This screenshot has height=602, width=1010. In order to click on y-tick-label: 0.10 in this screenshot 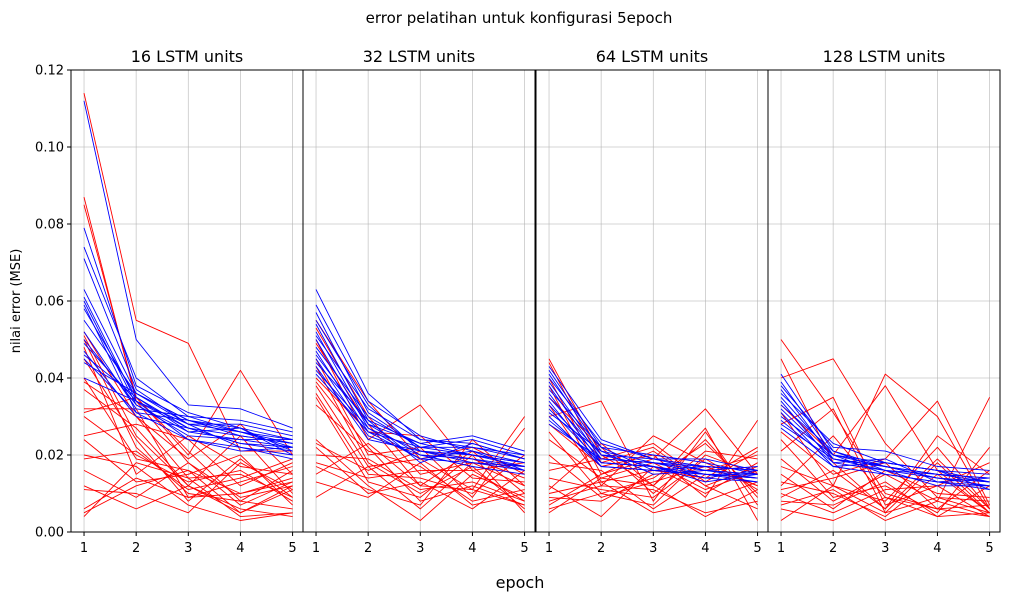, I will do `click(49, 148)`.